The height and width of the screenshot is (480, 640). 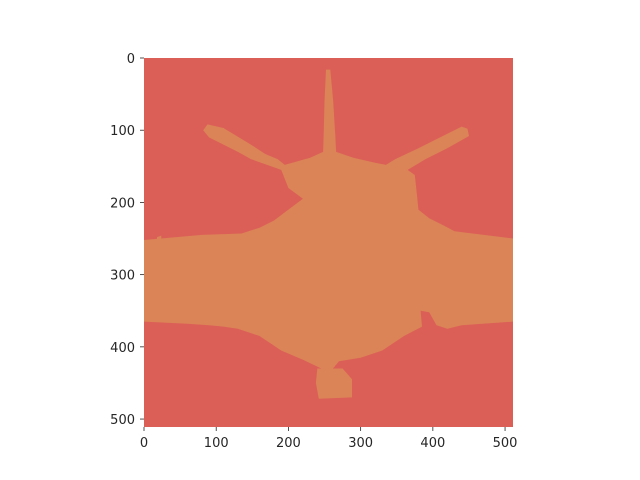 What do you see at coordinates (144, 443) in the screenshot?
I see `x-tick-label: 0` at bounding box center [144, 443].